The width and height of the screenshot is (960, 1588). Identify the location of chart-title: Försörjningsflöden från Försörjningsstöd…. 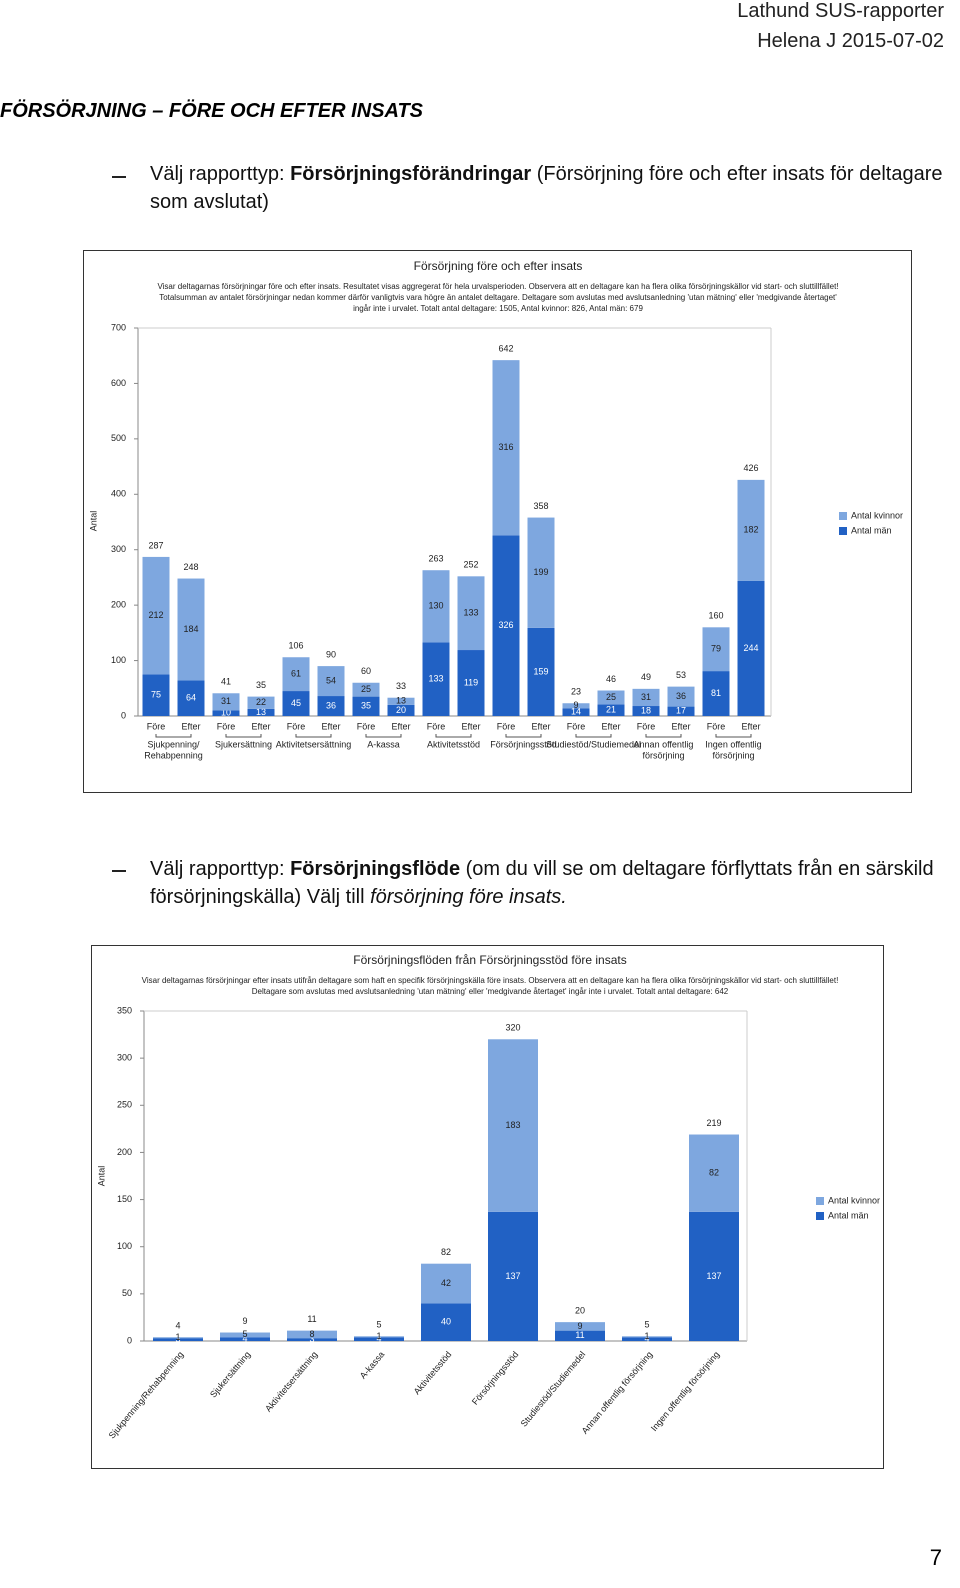
(489, 960).